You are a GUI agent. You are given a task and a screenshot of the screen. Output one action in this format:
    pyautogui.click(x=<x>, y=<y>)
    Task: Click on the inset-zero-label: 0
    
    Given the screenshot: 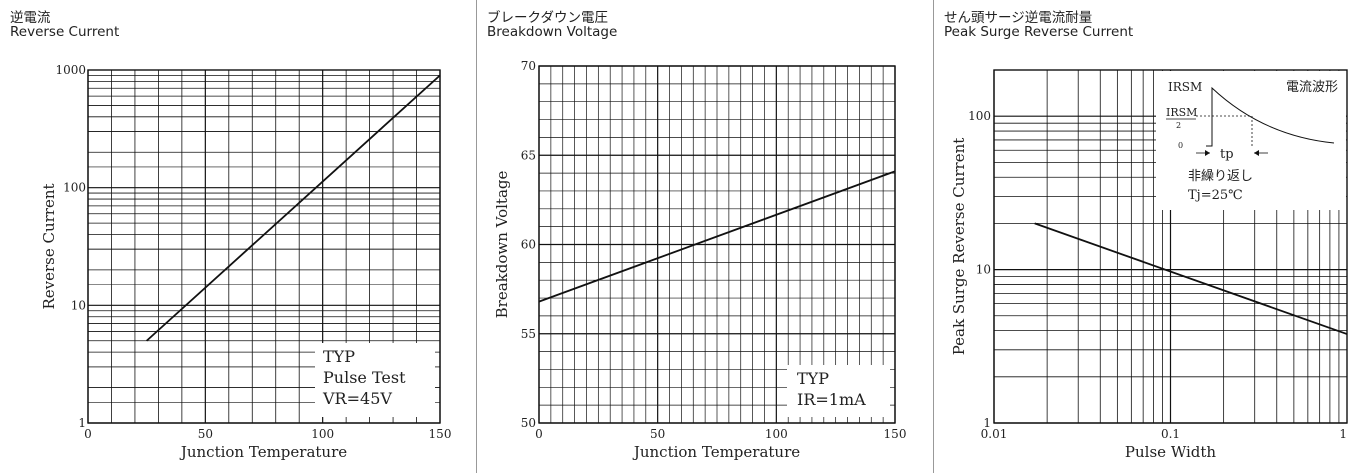 What is the action you would take?
    pyautogui.click(x=1180, y=145)
    